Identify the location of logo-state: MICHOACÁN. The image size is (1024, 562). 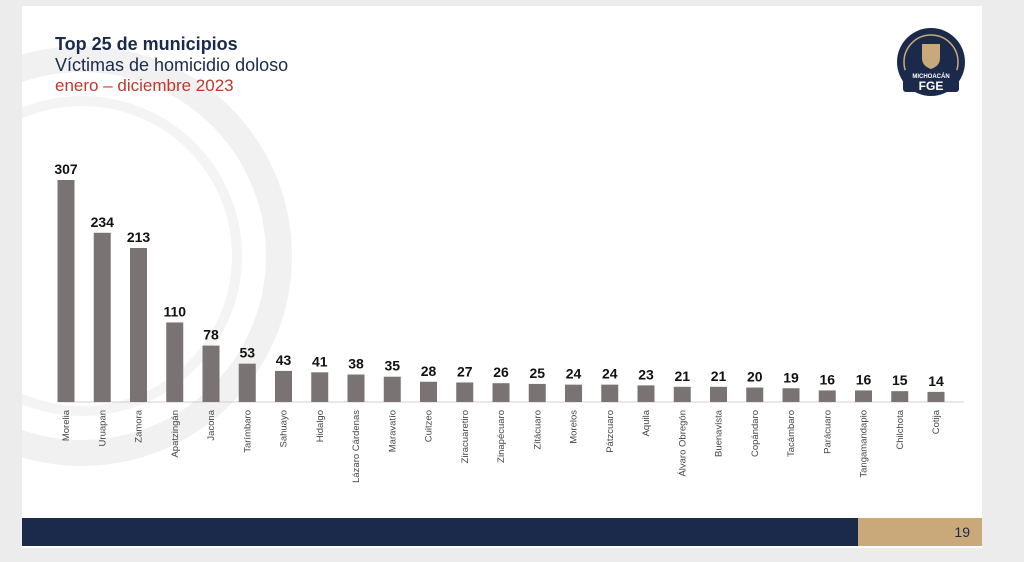
(930, 76).